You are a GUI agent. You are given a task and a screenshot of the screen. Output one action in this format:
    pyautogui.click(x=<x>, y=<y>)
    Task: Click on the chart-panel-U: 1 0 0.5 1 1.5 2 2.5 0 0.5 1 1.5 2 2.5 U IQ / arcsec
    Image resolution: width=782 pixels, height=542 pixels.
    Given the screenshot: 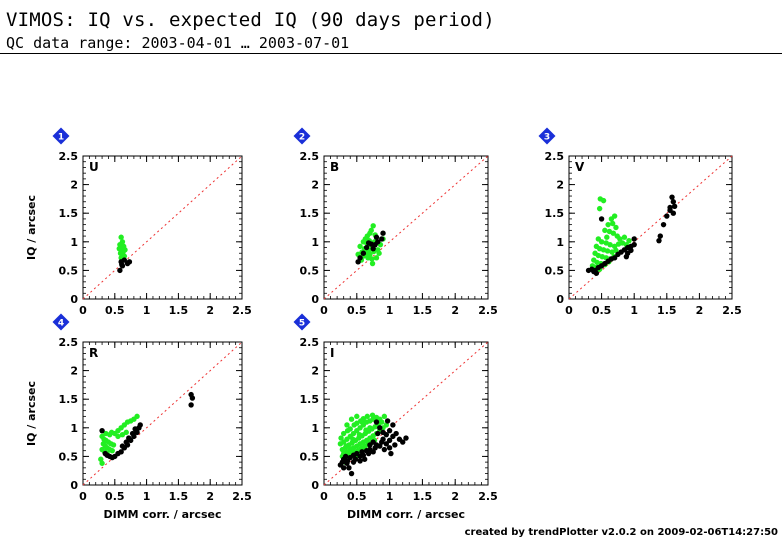 What is the action you would take?
    pyautogui.click(x=138, y=222)
    